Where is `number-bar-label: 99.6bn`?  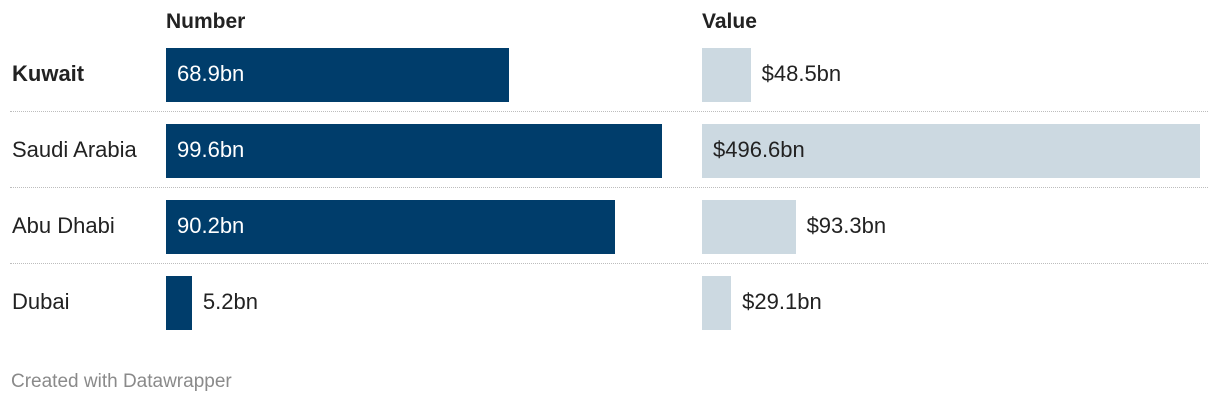
number-bar-label: 99.6bn is located at coordinates (211, 149).